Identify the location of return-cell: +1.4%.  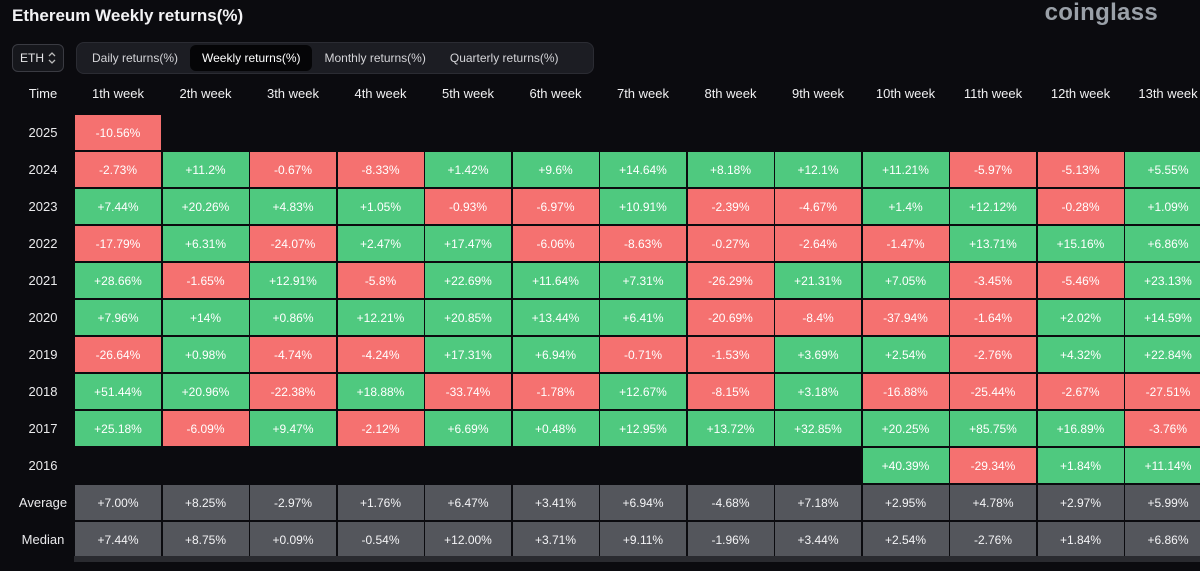
(905, 206).